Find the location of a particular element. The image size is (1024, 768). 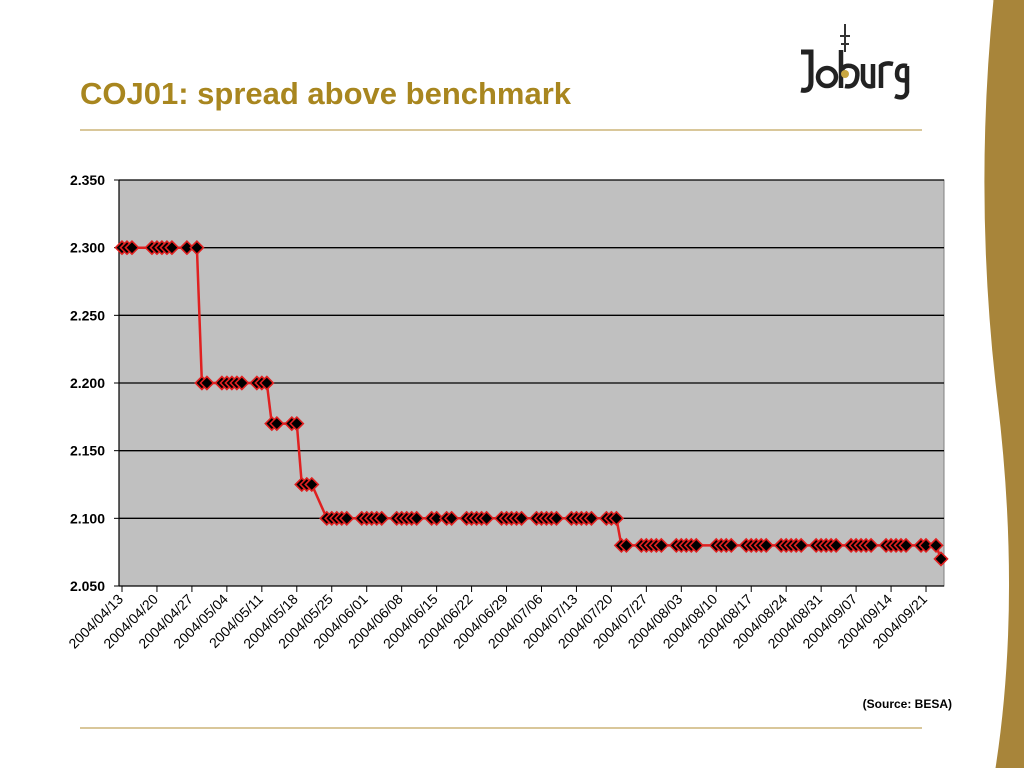

y-tick-label: 2.050 is located at coordinates (87, 586).